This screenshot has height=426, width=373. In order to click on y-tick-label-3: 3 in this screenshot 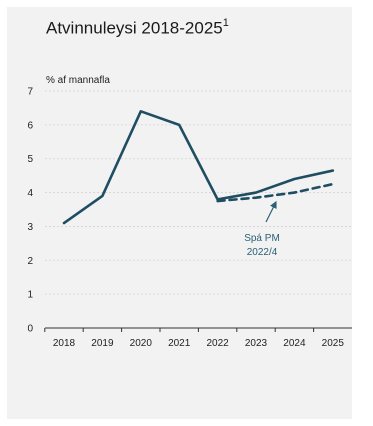, I will do `click(30, 227)`.